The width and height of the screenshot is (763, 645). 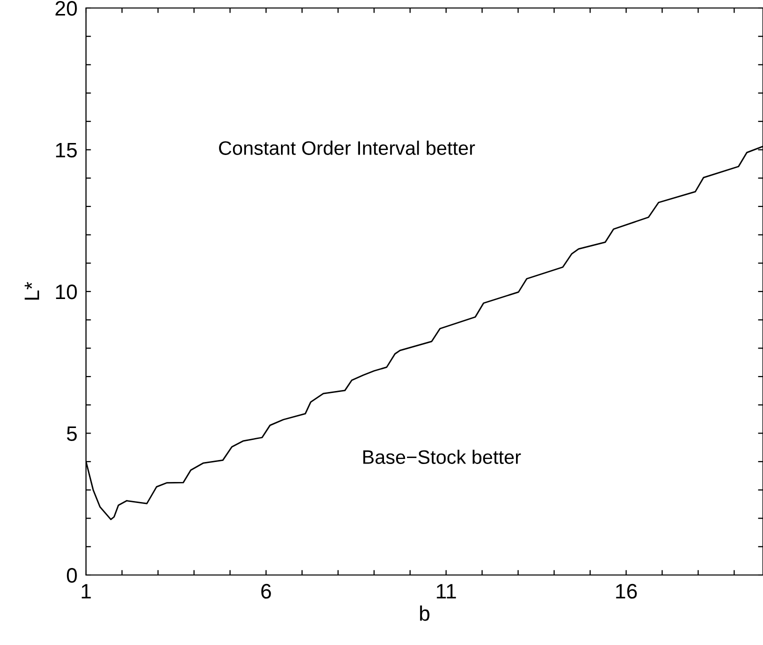 What do you see at coordinates (66, 150) in the screenshot?
I see `y-tick-label: 15` at bounding box center [66, 150].